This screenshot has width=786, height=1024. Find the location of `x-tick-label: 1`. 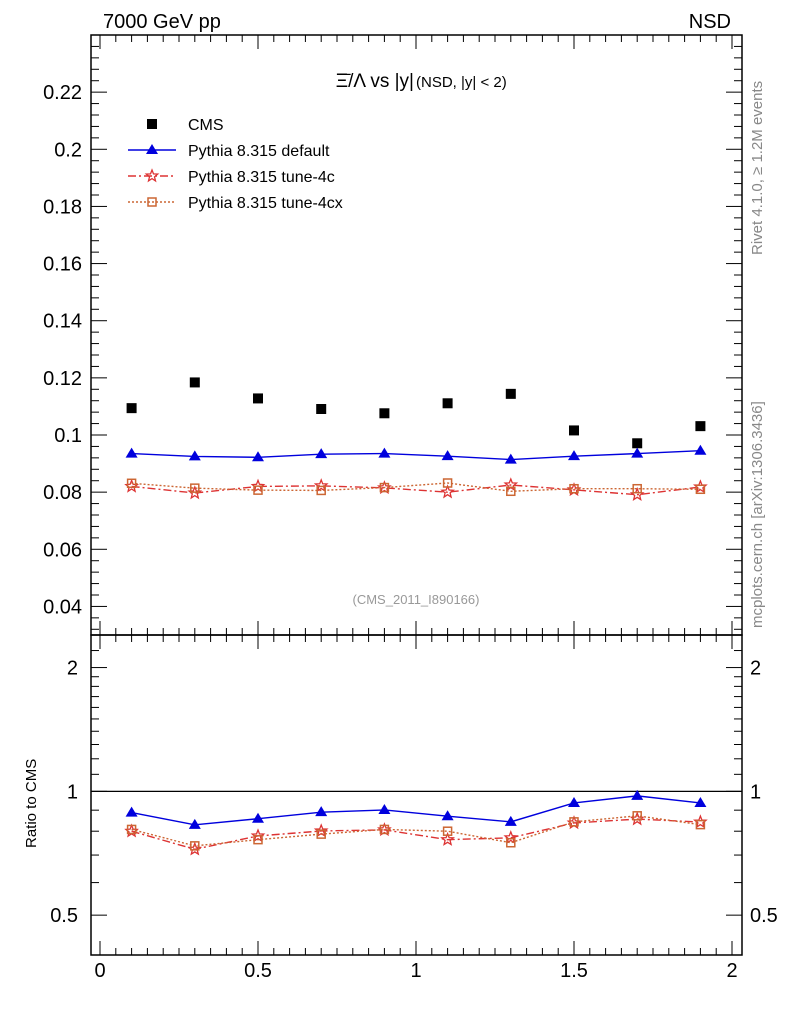

x-tick-label: 1 is located at coordinates (415, 971).